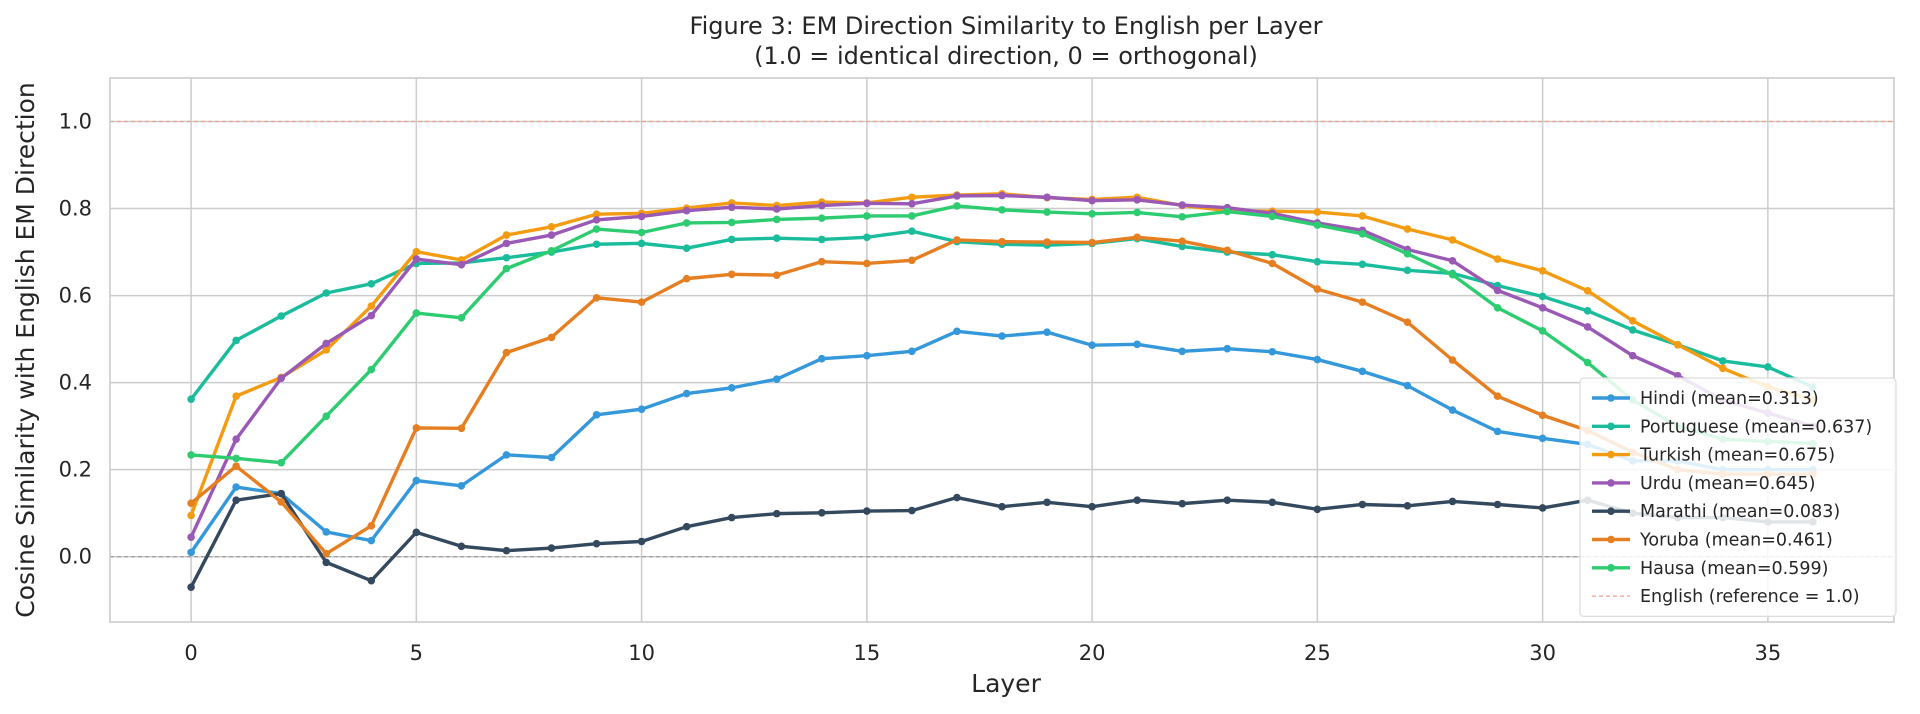 This screenshot has width=1920, height=714. What do you see at coordinates (1542, 653) in the screenshot?
I see `x-tick-label: 30` at bounding box center [1542, 653].